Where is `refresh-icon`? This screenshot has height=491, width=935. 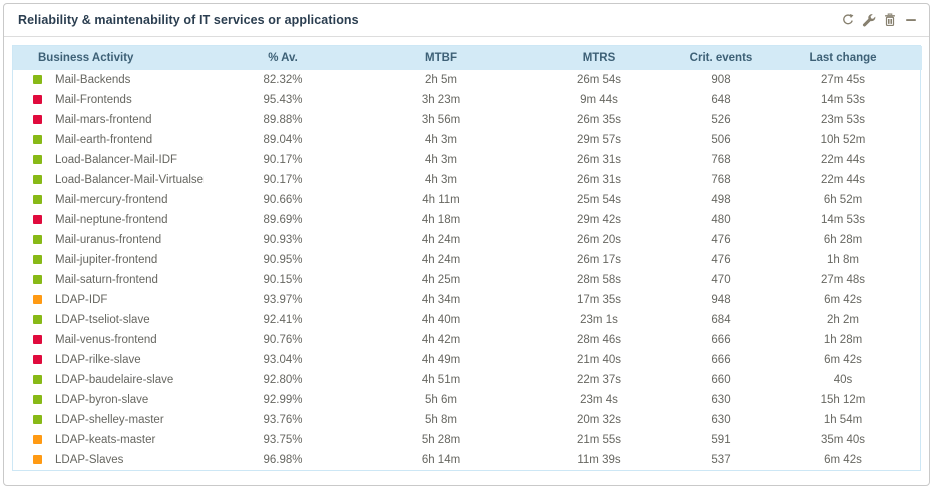 refresh-icon is located at coordinates (847, 20).